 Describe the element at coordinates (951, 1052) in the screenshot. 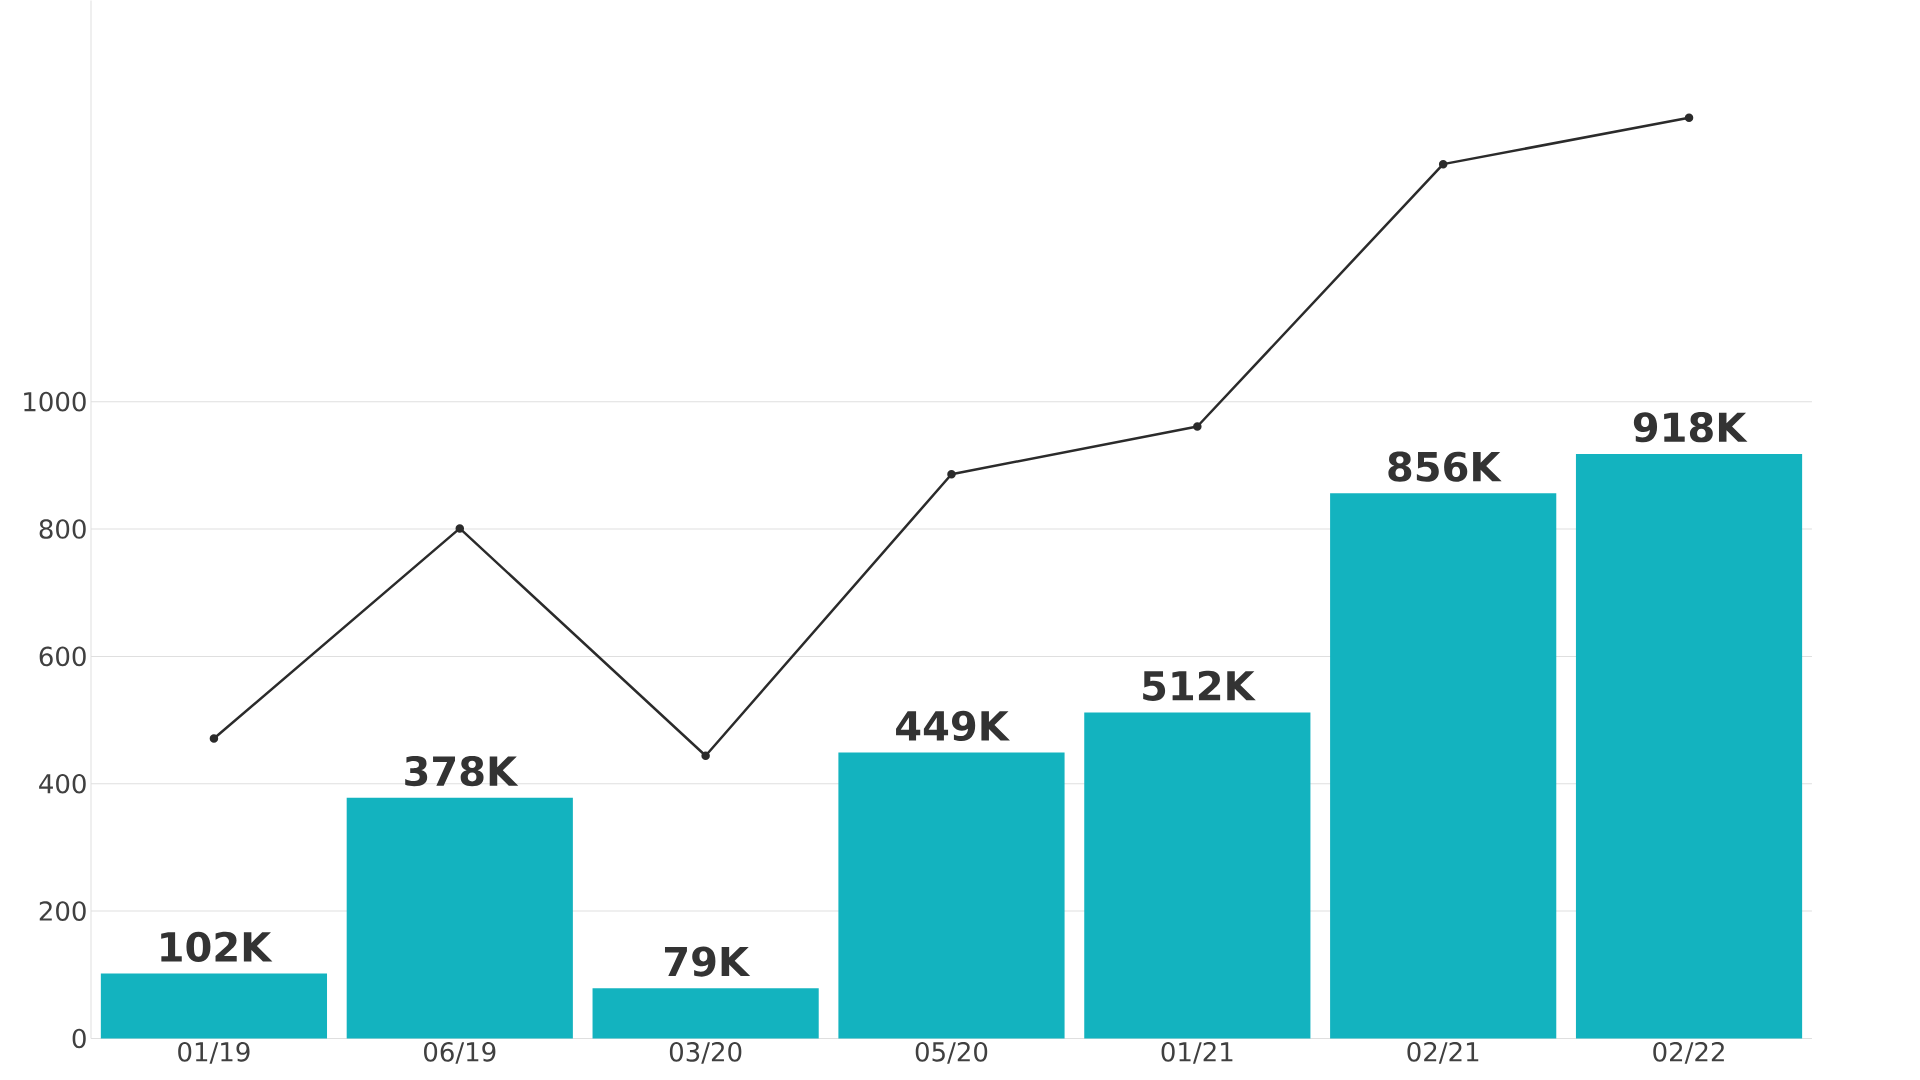

I see `x-tick-label: 05/20` at that location.